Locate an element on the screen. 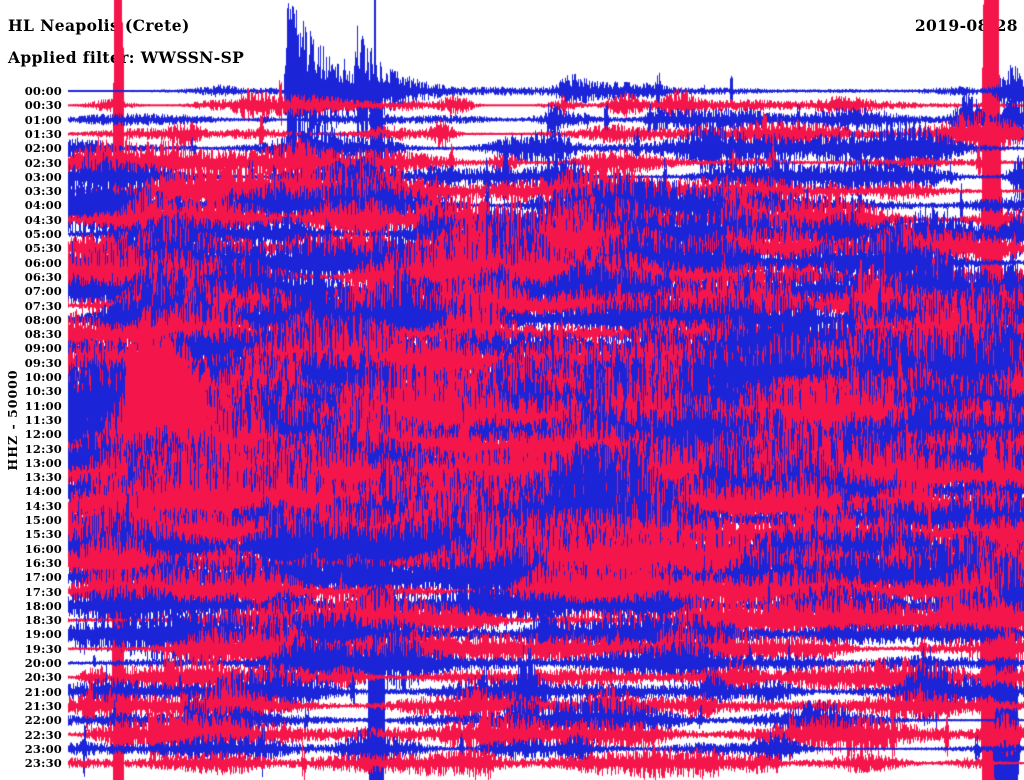 This screenshot has height=780, width=1024. time-label: 08:30 is located at coordinates (43, 334).